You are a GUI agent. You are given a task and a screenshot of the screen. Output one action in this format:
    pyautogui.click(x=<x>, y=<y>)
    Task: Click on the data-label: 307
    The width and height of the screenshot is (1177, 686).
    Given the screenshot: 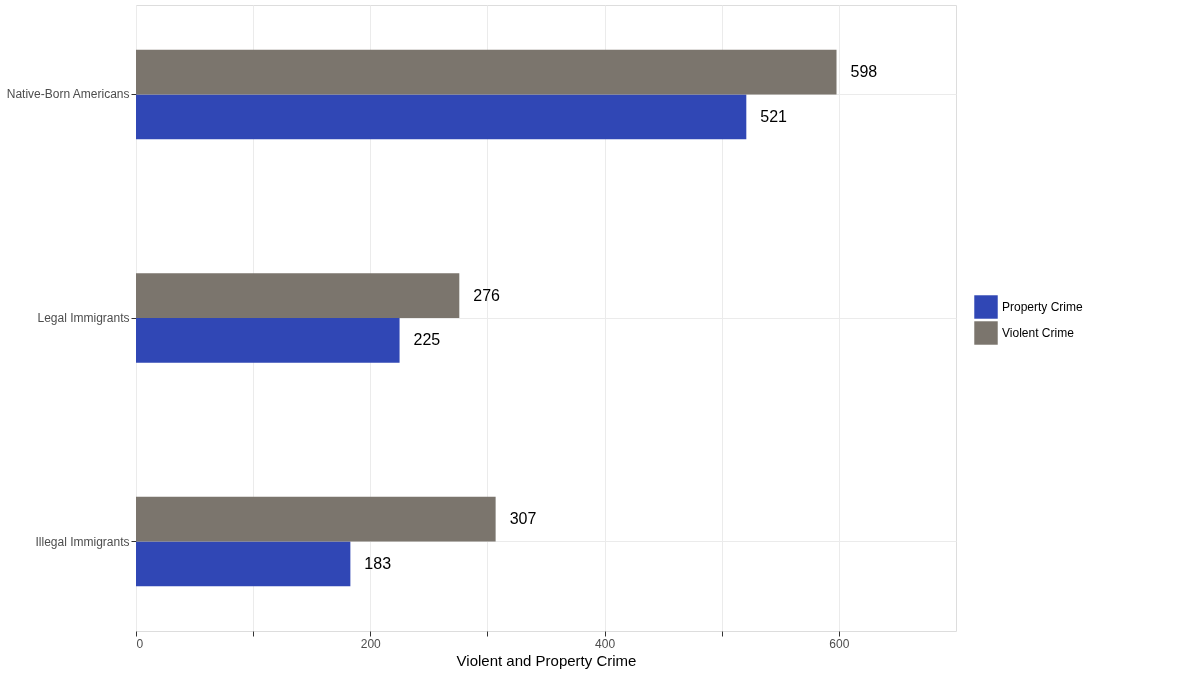 What is the action you would take?
    pyautogui.click(x=523, y=519)
    